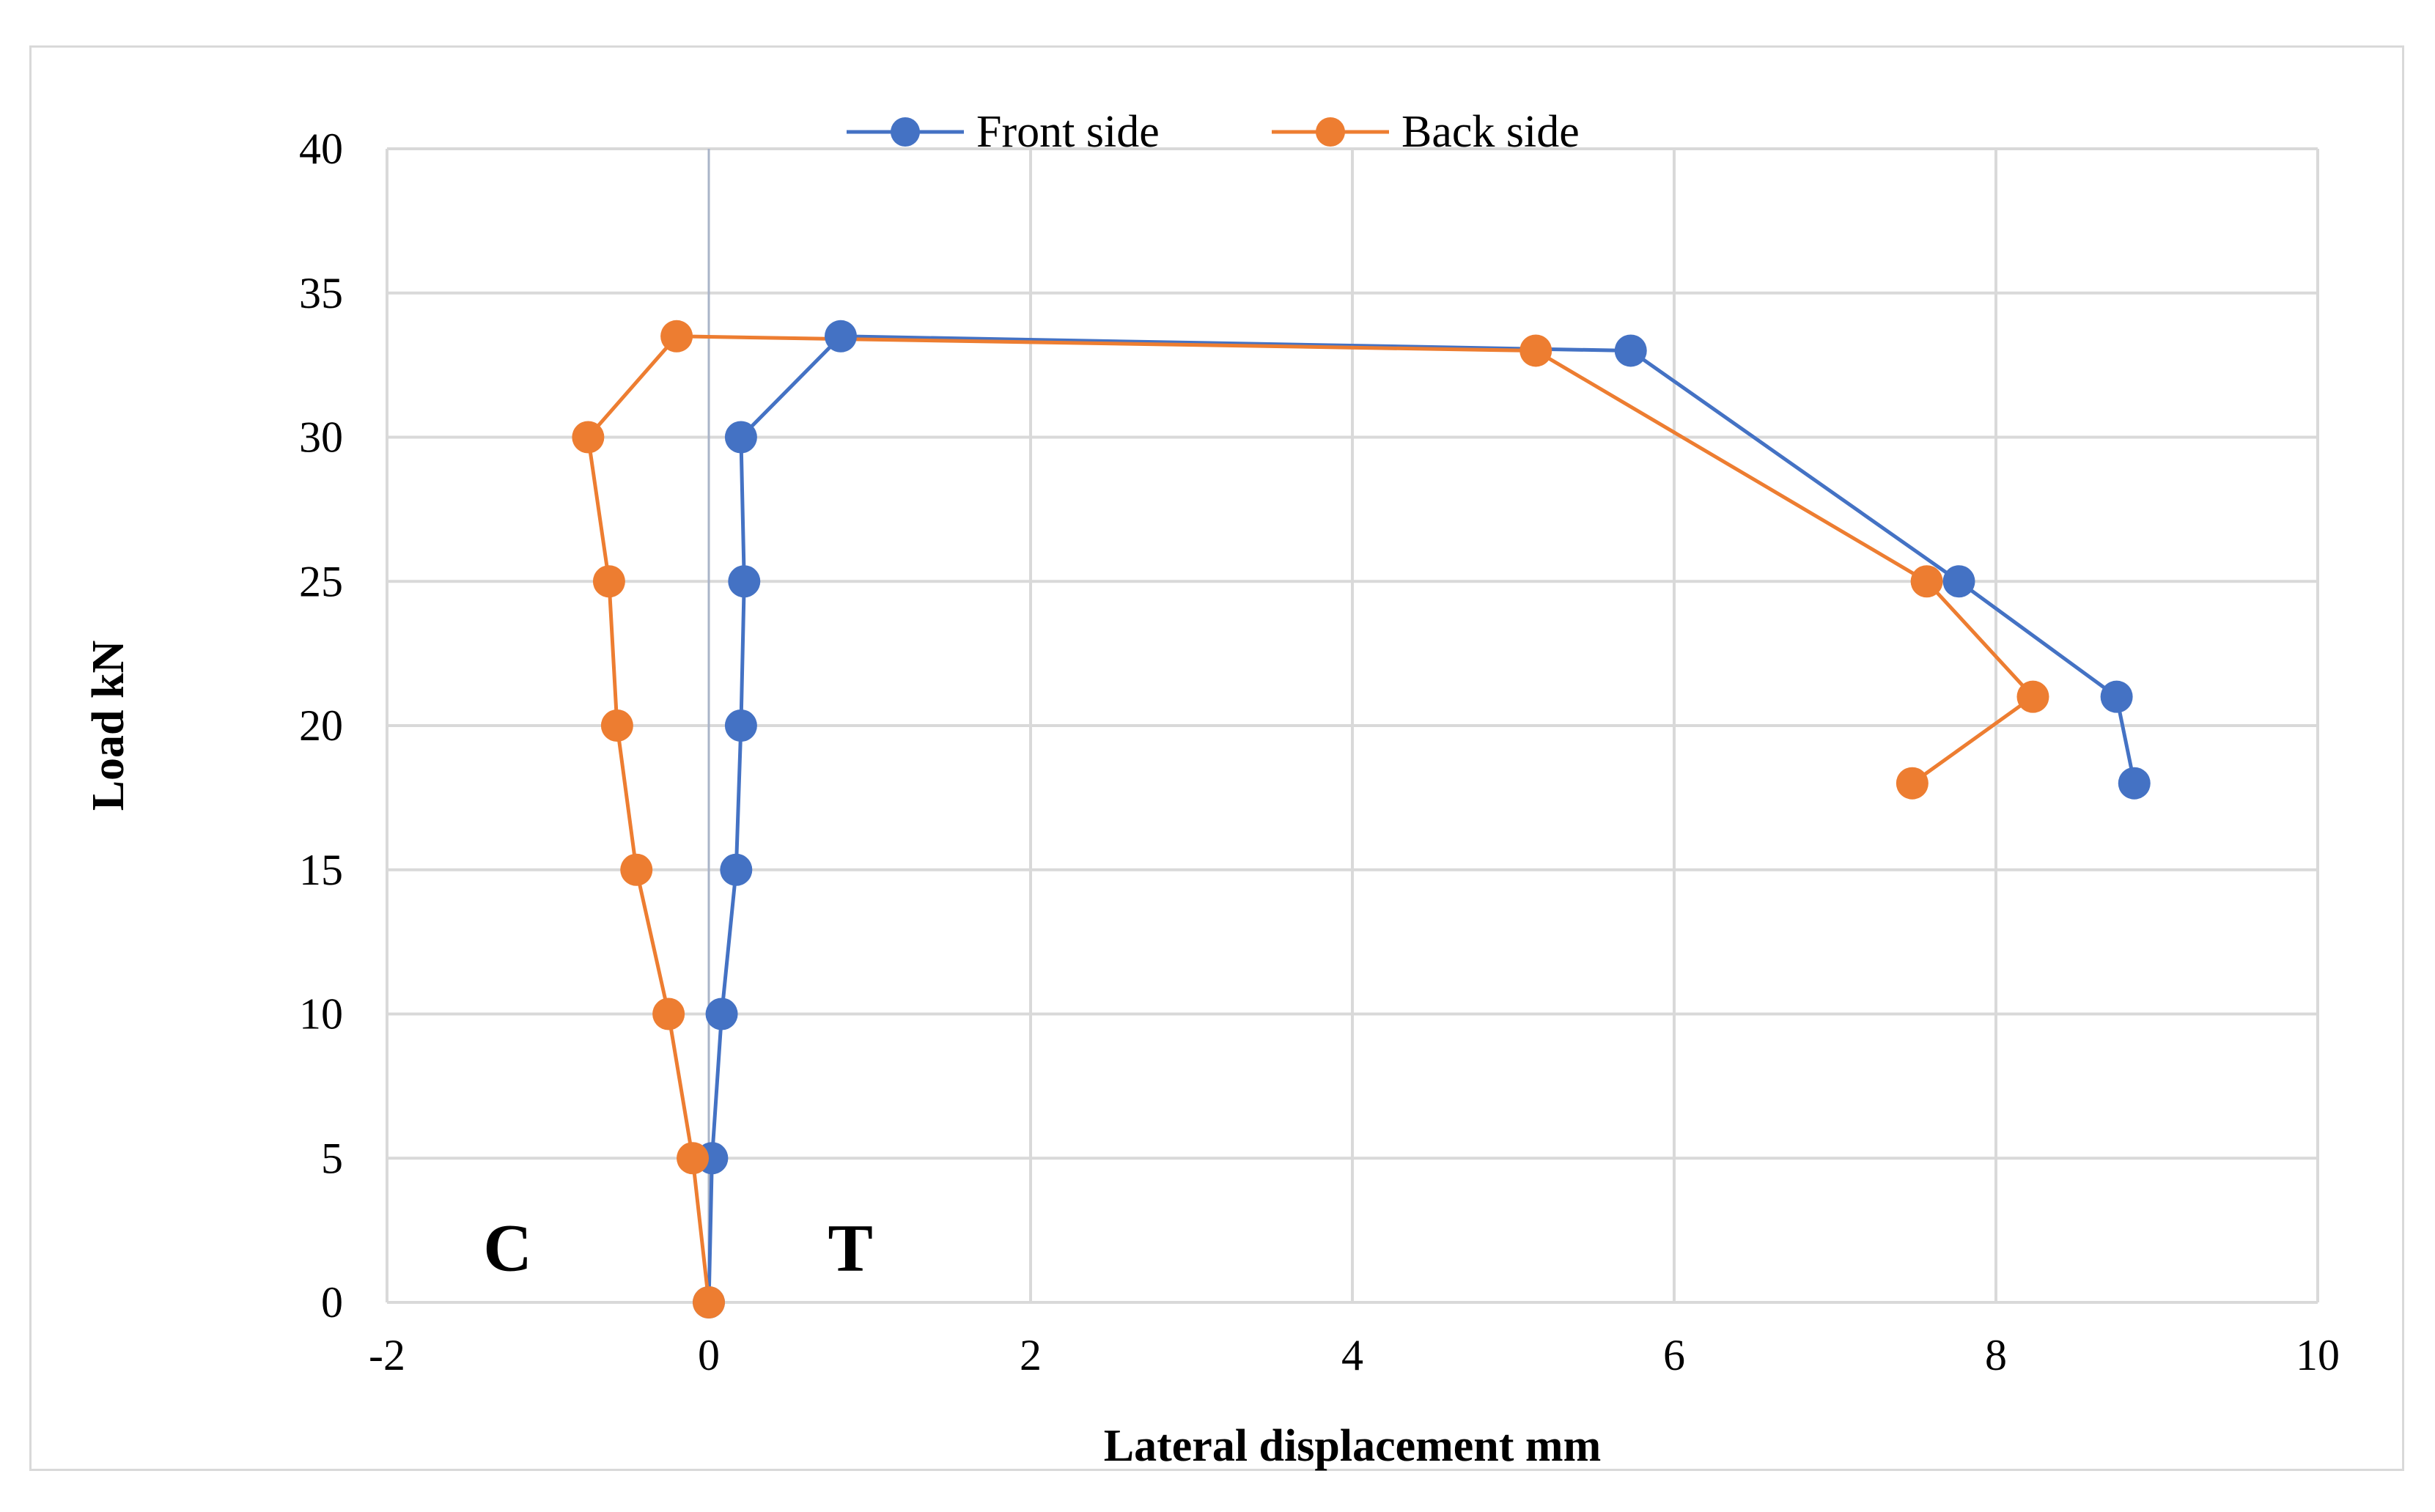 This screenshot has width=2435, height=1512. I want to click on x-tick-label: 2, so click(1031, 1355).